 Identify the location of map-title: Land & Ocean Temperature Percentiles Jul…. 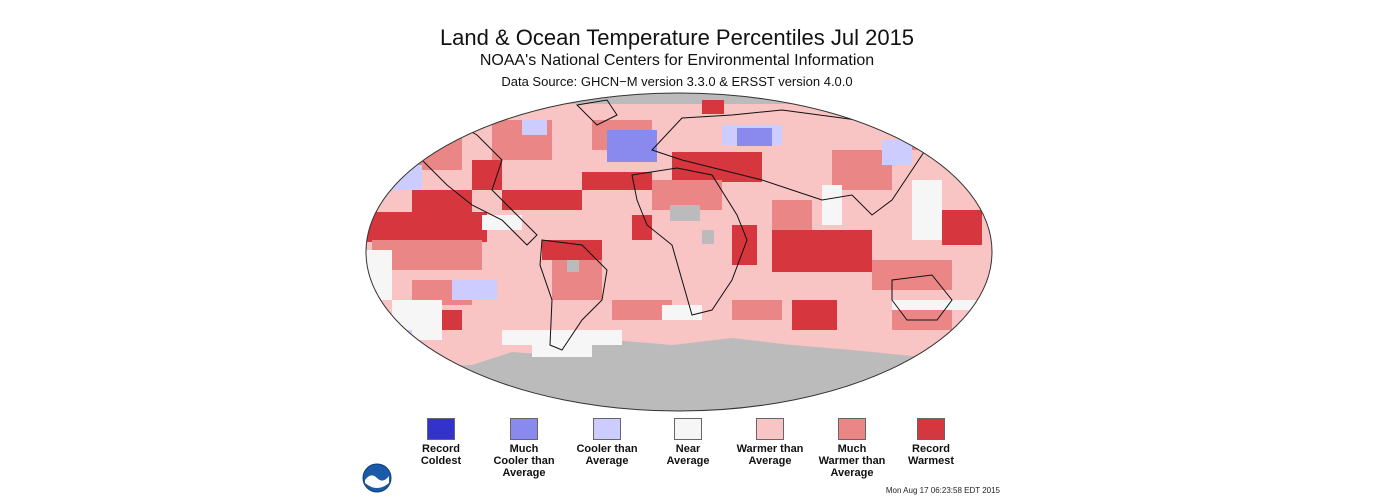
(677, 37).